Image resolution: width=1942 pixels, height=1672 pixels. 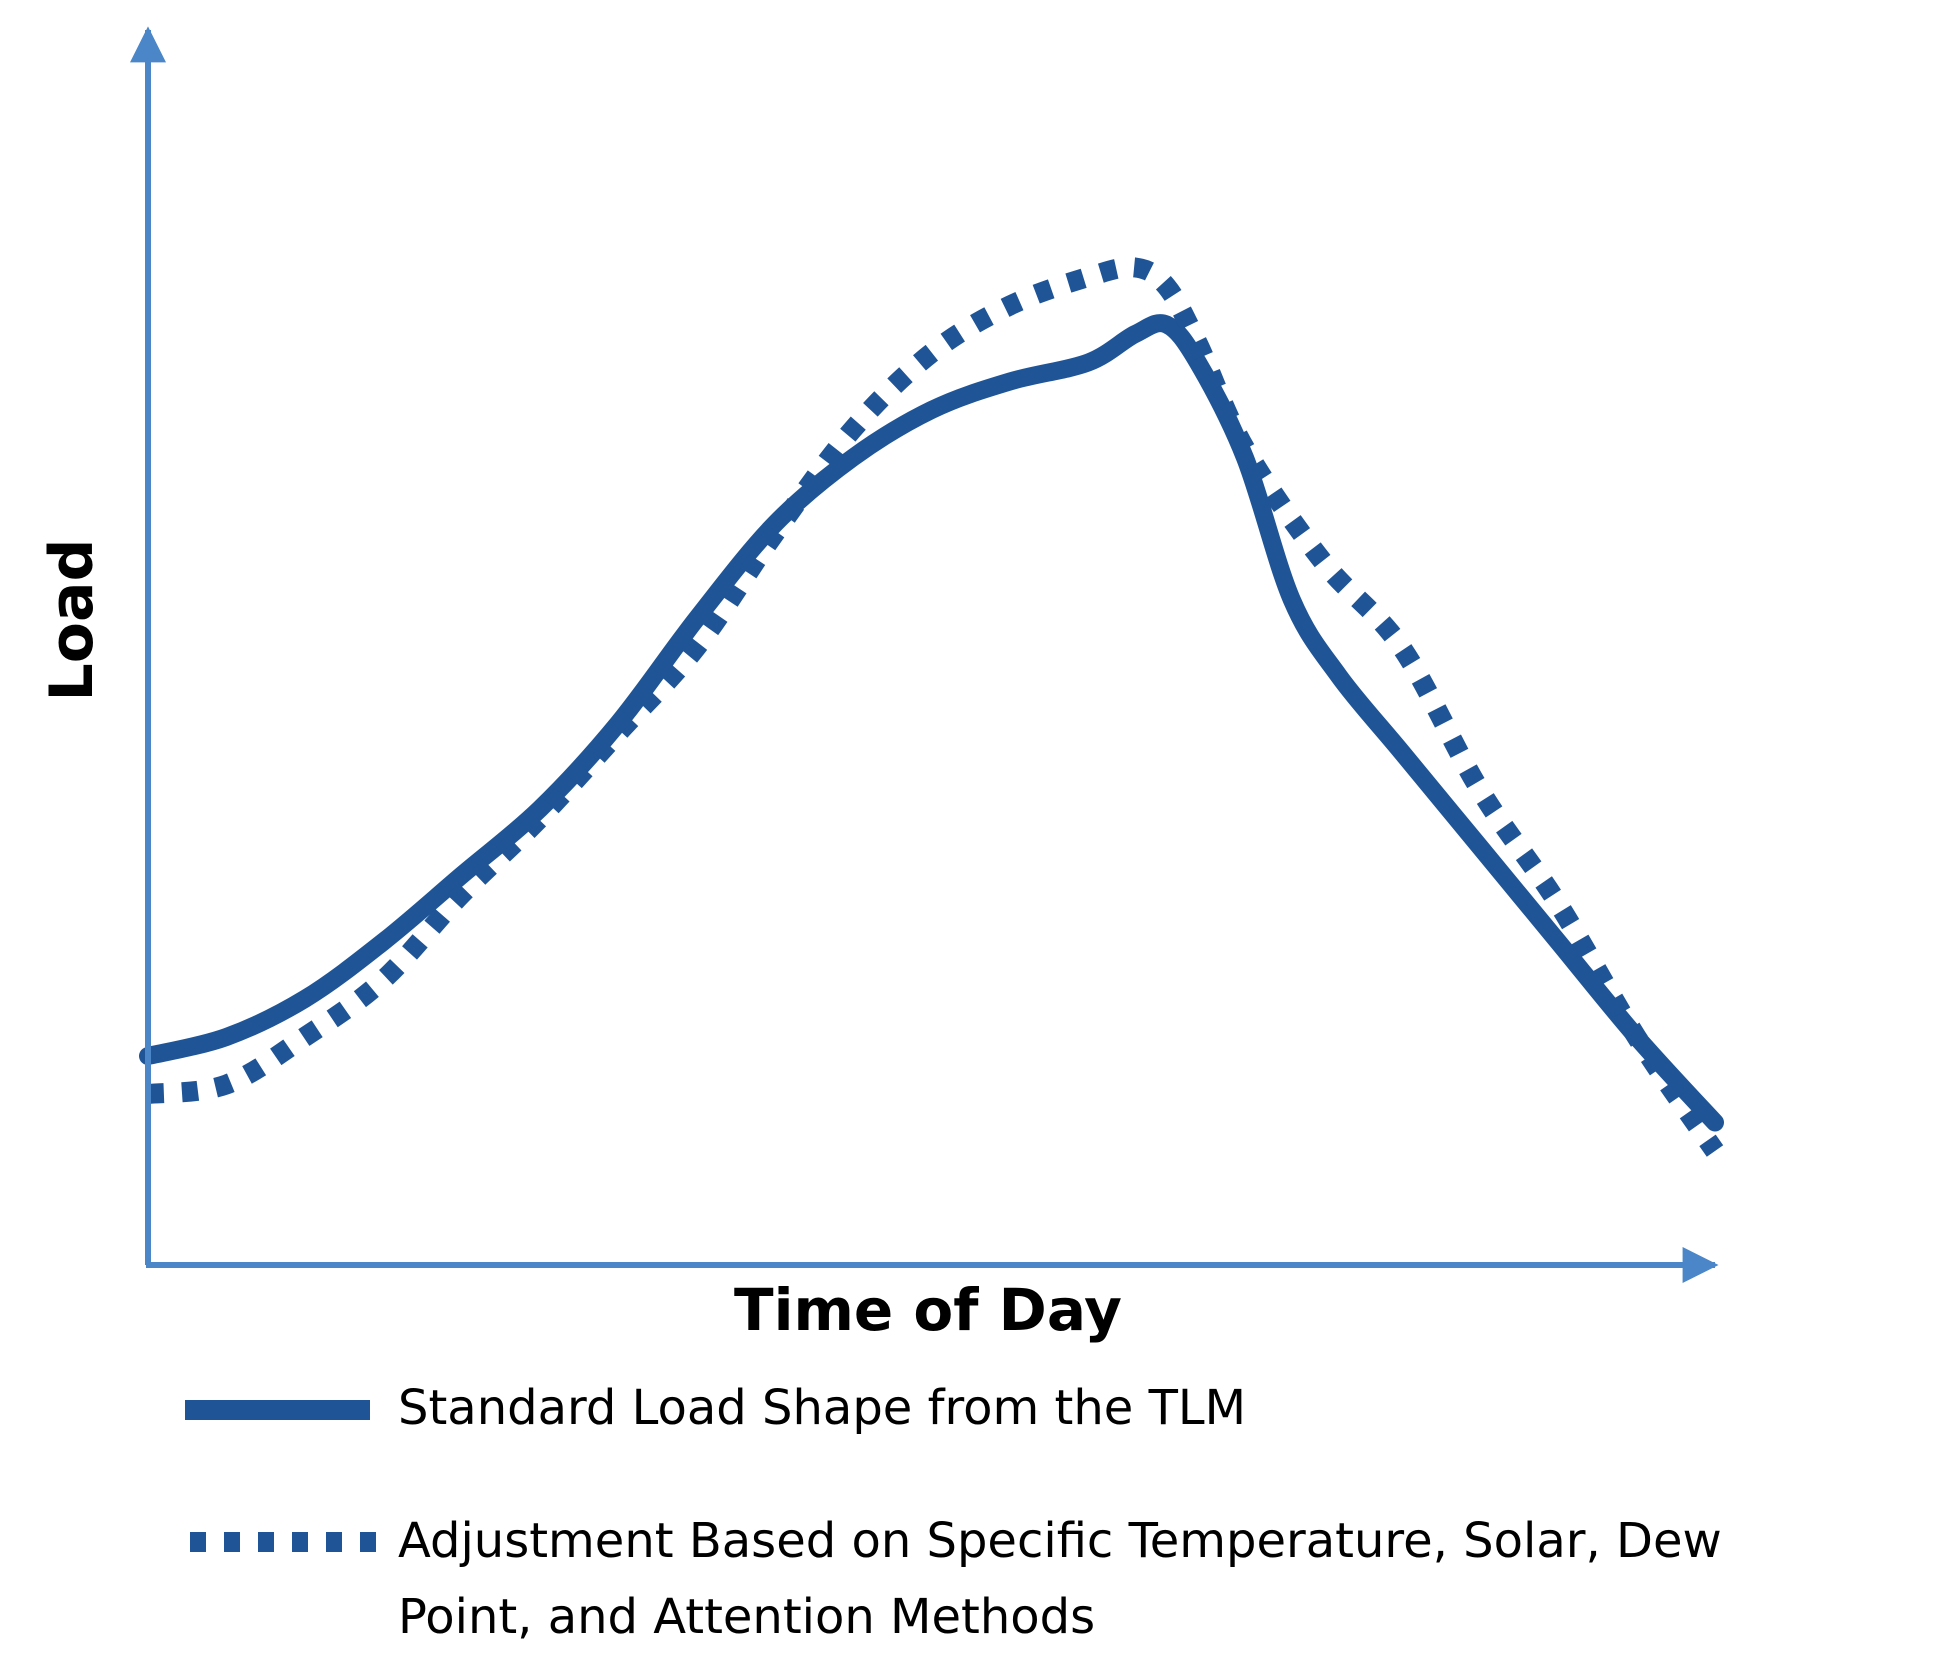 I want to click on y-axis-title: Load, so click(x=72, y=620).